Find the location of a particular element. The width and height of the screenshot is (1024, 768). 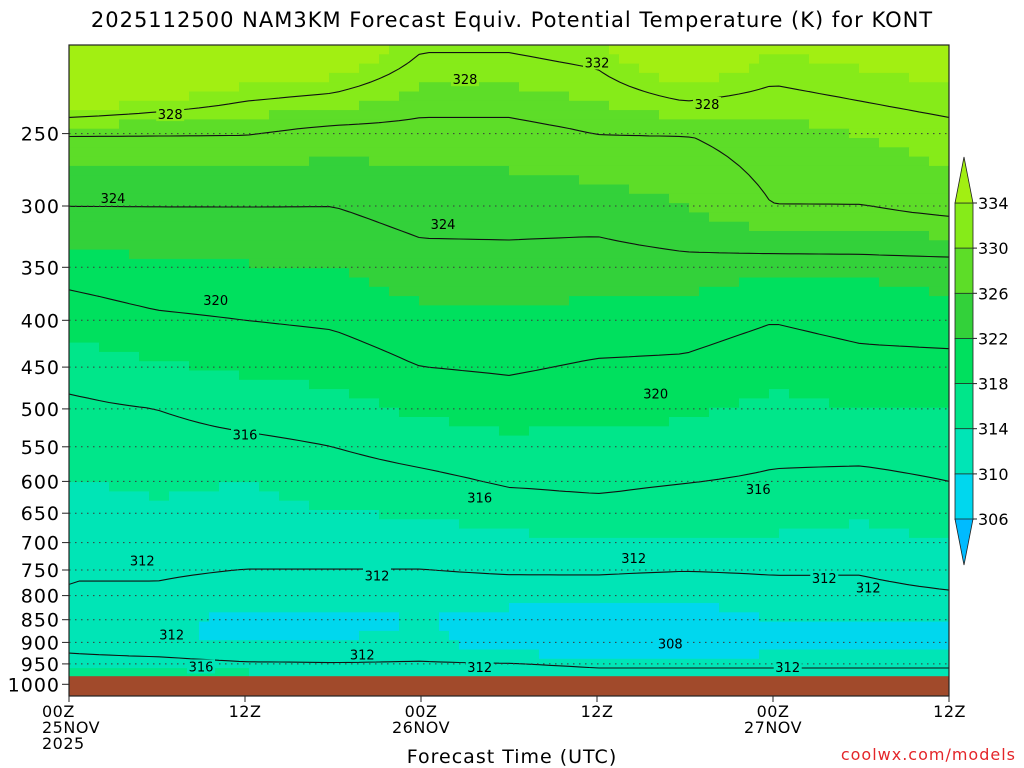

contour-label: 320 is located at coordinates (215, 301).